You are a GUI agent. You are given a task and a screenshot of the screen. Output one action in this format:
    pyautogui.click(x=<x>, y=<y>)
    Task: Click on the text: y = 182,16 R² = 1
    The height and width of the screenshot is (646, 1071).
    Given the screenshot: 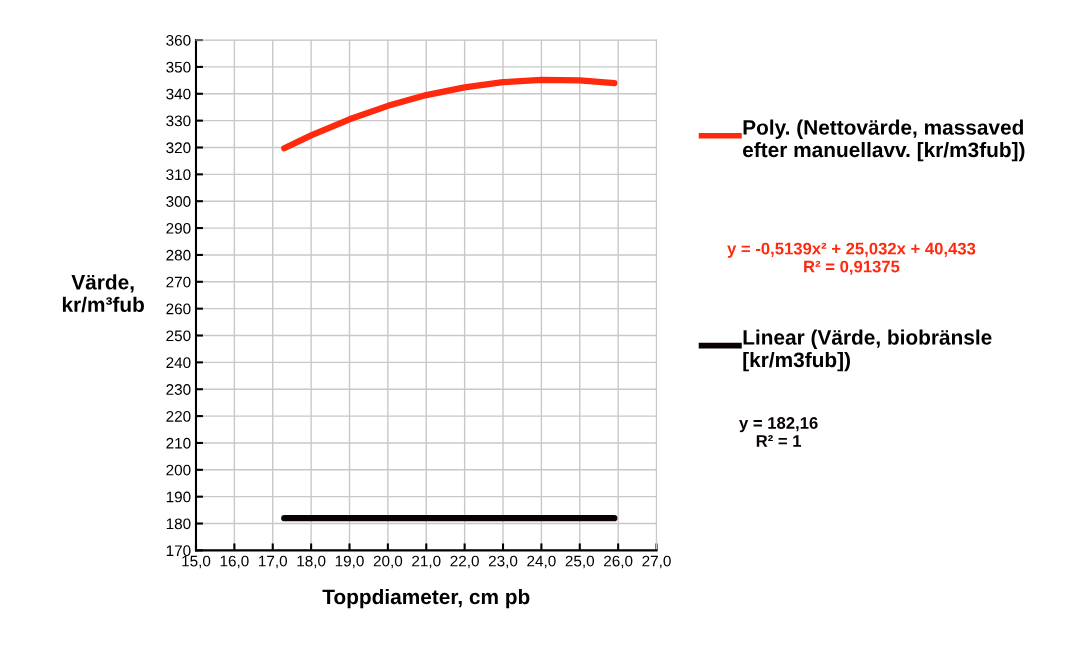 What is the action you would take?
    pyautogui.click(x=778, y=432)
    